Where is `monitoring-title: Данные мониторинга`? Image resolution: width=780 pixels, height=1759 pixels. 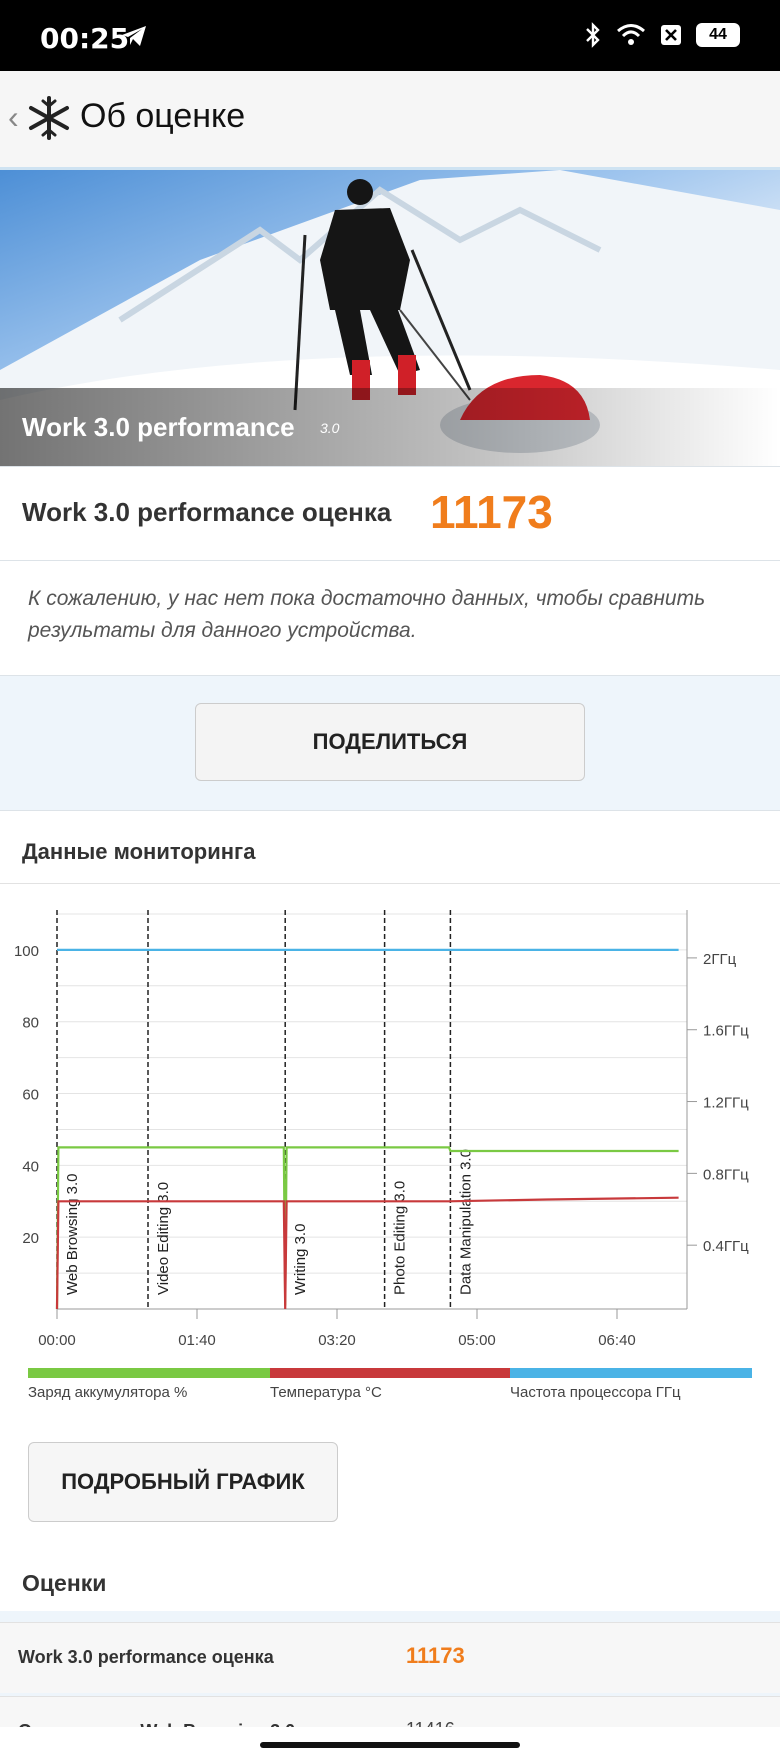 monitoring-title: Данные мониторинга is located at coordinates (139, 851).